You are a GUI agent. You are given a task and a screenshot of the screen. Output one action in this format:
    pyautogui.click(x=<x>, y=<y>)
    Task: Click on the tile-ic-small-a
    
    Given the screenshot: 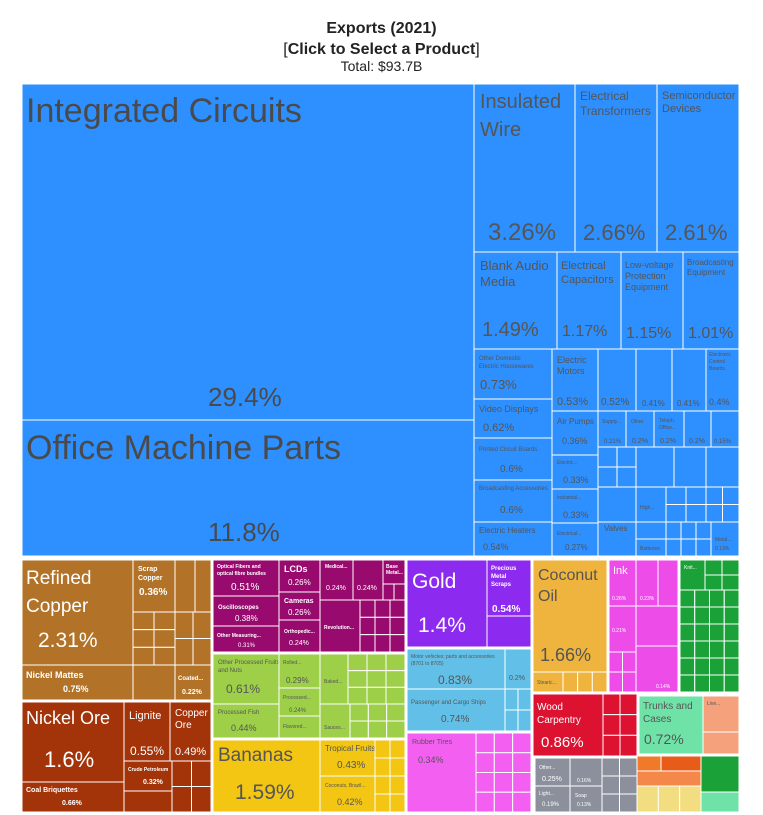 What is the action you would take?
    pyautogui.click(x=617, y=380)
    